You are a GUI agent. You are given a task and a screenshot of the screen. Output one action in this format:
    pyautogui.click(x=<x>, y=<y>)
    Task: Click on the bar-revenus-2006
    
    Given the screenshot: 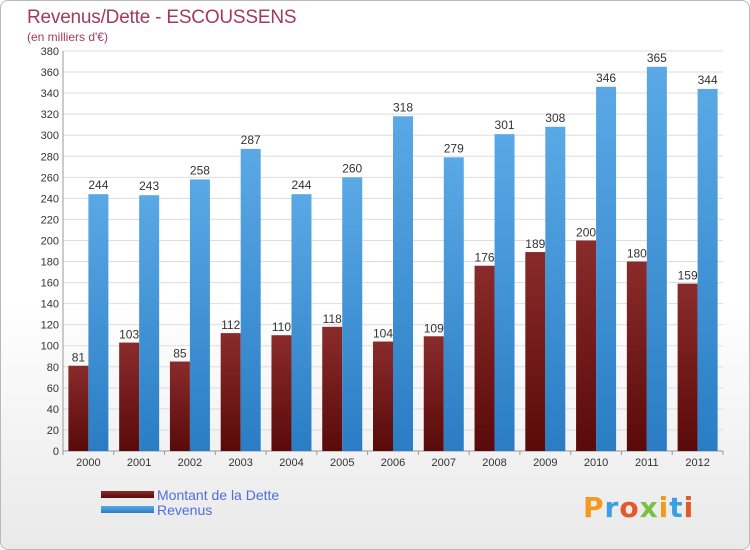 What is the action you would take?
    pyautogui.click(x=403, y=284)
    